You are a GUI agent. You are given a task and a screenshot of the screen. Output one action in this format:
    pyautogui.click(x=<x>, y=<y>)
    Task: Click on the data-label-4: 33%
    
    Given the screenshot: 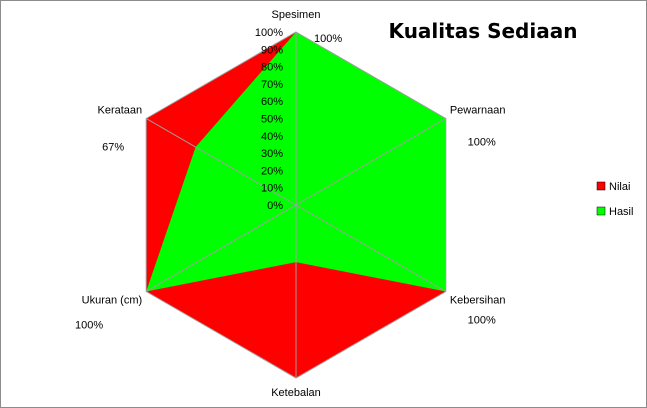 What is the action you would take?
    pyautogui.click(x=357, y=406)
    